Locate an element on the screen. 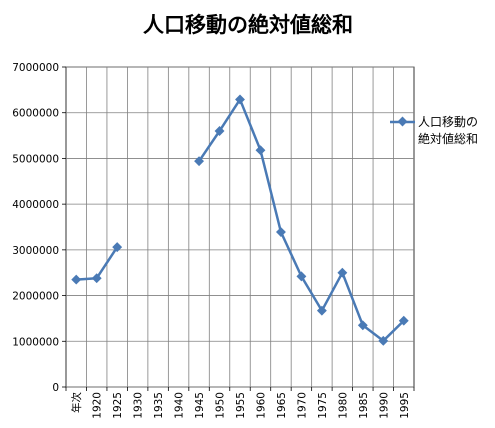 The image size is (495, 428). y-tick-label: 3000000 is located at coordinates (35, 251).